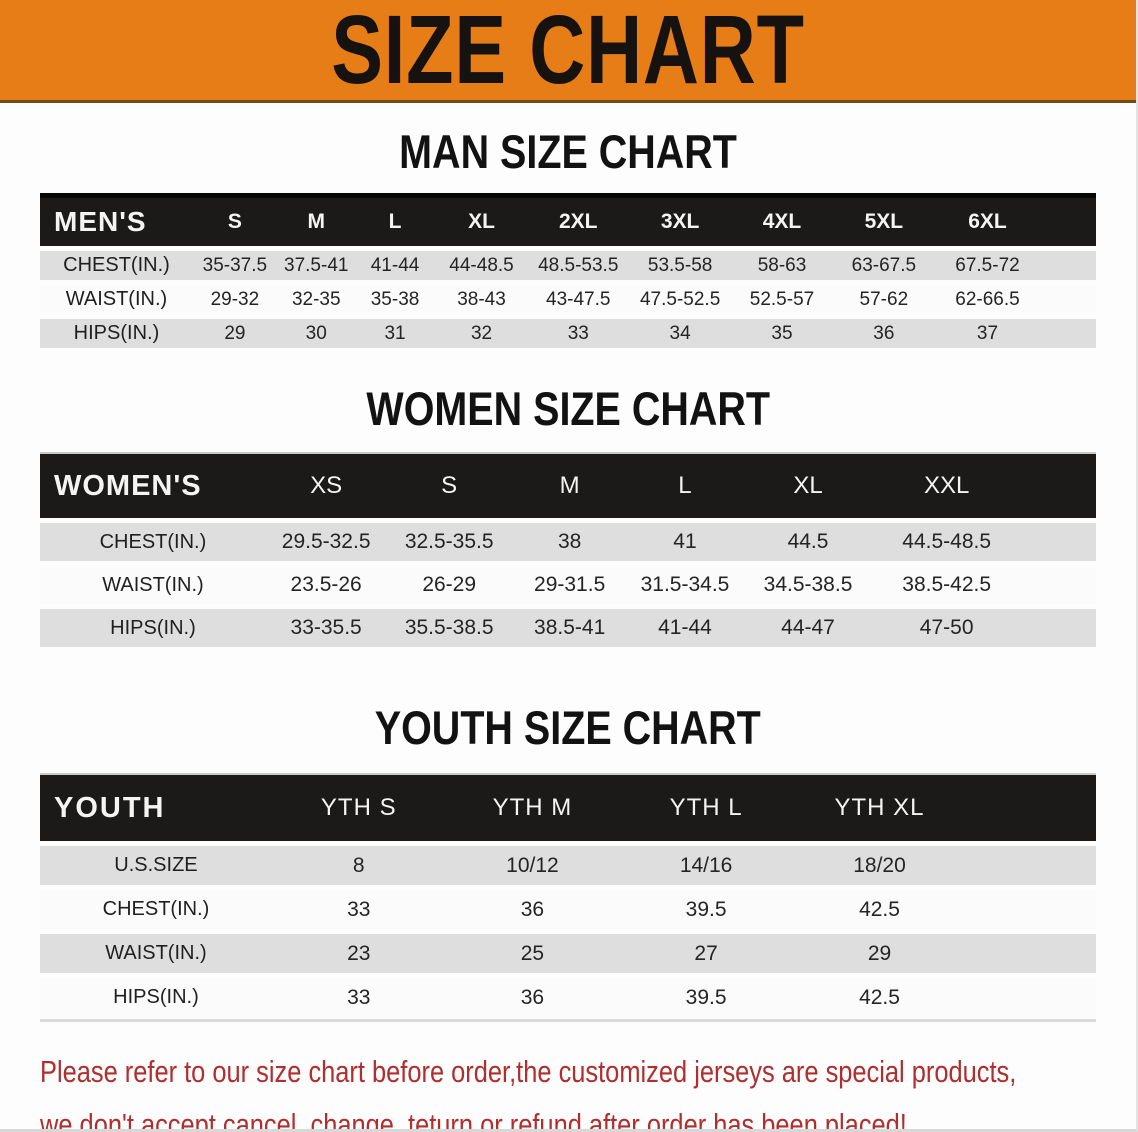  I want to click on size-column-header: 4XL, so click(782, 222).